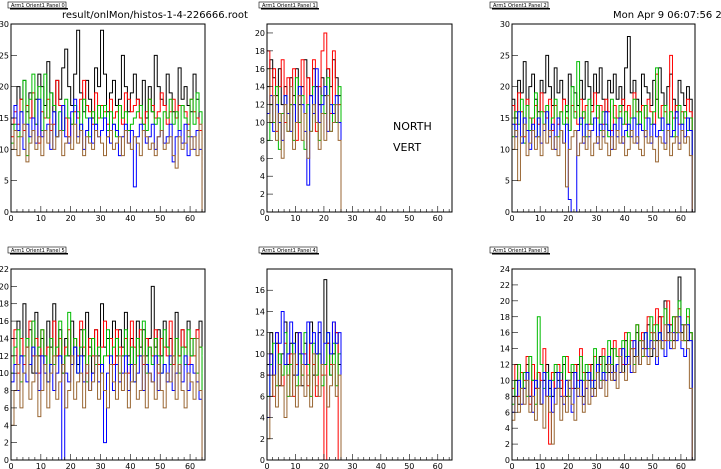 This screenshot has height=469, width=721. What do you see at coordinates (505, 24) in the screenshot?
I see `y-tick-label: 30` at bounding box center [505, 24].